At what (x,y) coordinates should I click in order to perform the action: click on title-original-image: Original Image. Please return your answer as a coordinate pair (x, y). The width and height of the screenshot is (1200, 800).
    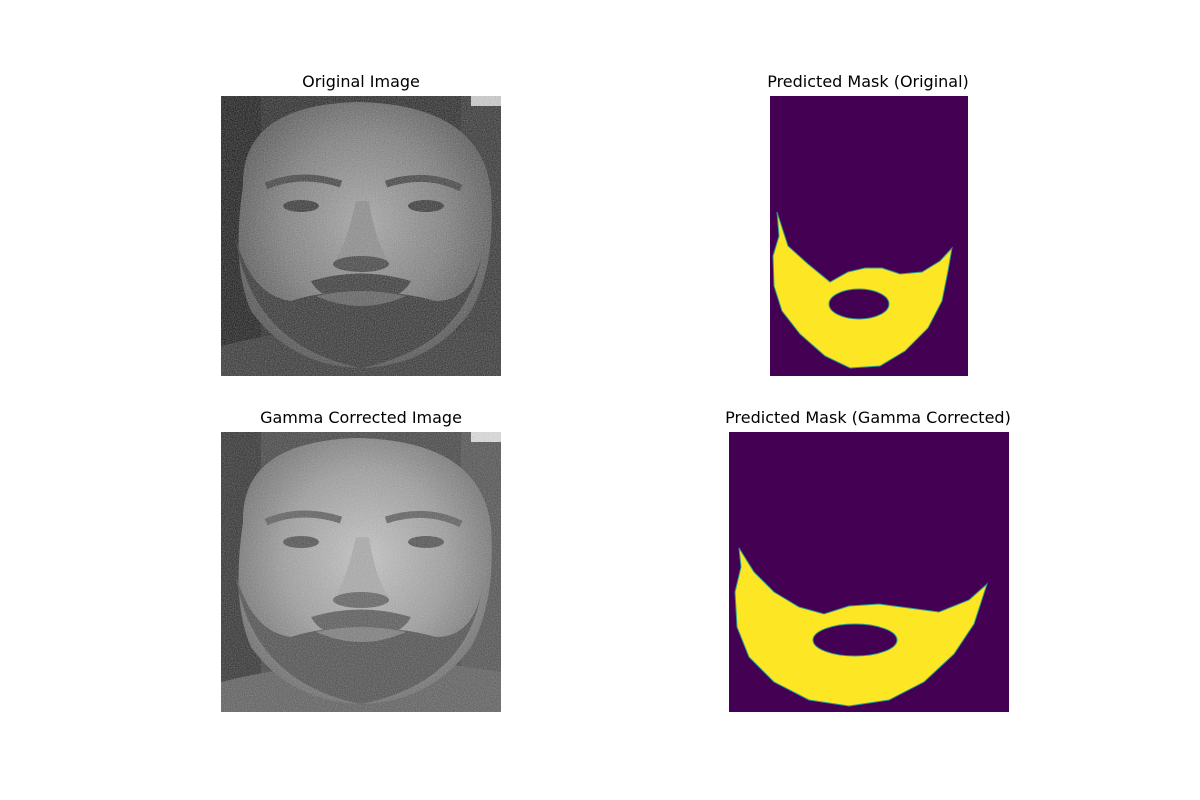
    Looking at the image, I should click on (361, 81).